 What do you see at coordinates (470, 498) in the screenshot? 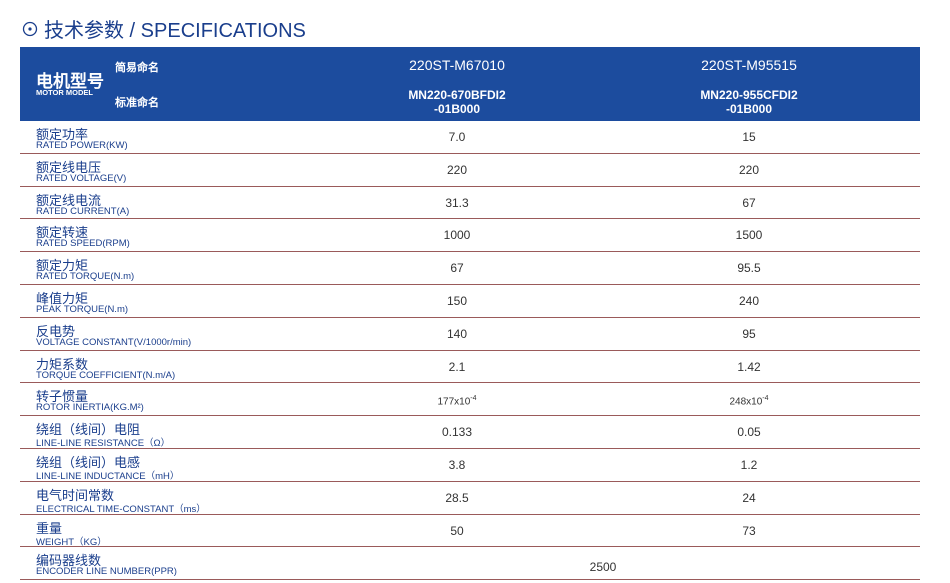
I see `table-row: 电气时间常数 ELECTRICAL TIME-CONSTANT（ms） 28.5 24` at bounding box center [470, 498].